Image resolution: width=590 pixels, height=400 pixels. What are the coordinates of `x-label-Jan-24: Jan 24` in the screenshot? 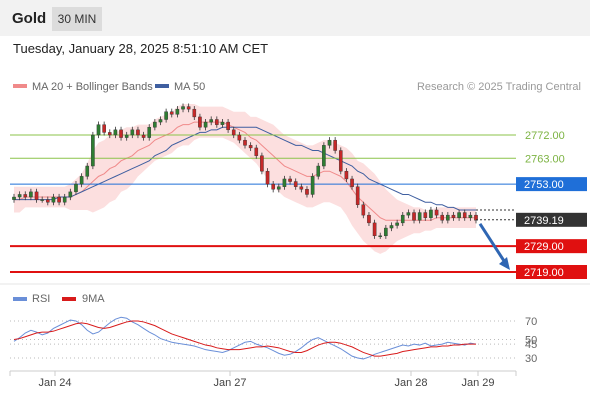 It's located at (54, 383).